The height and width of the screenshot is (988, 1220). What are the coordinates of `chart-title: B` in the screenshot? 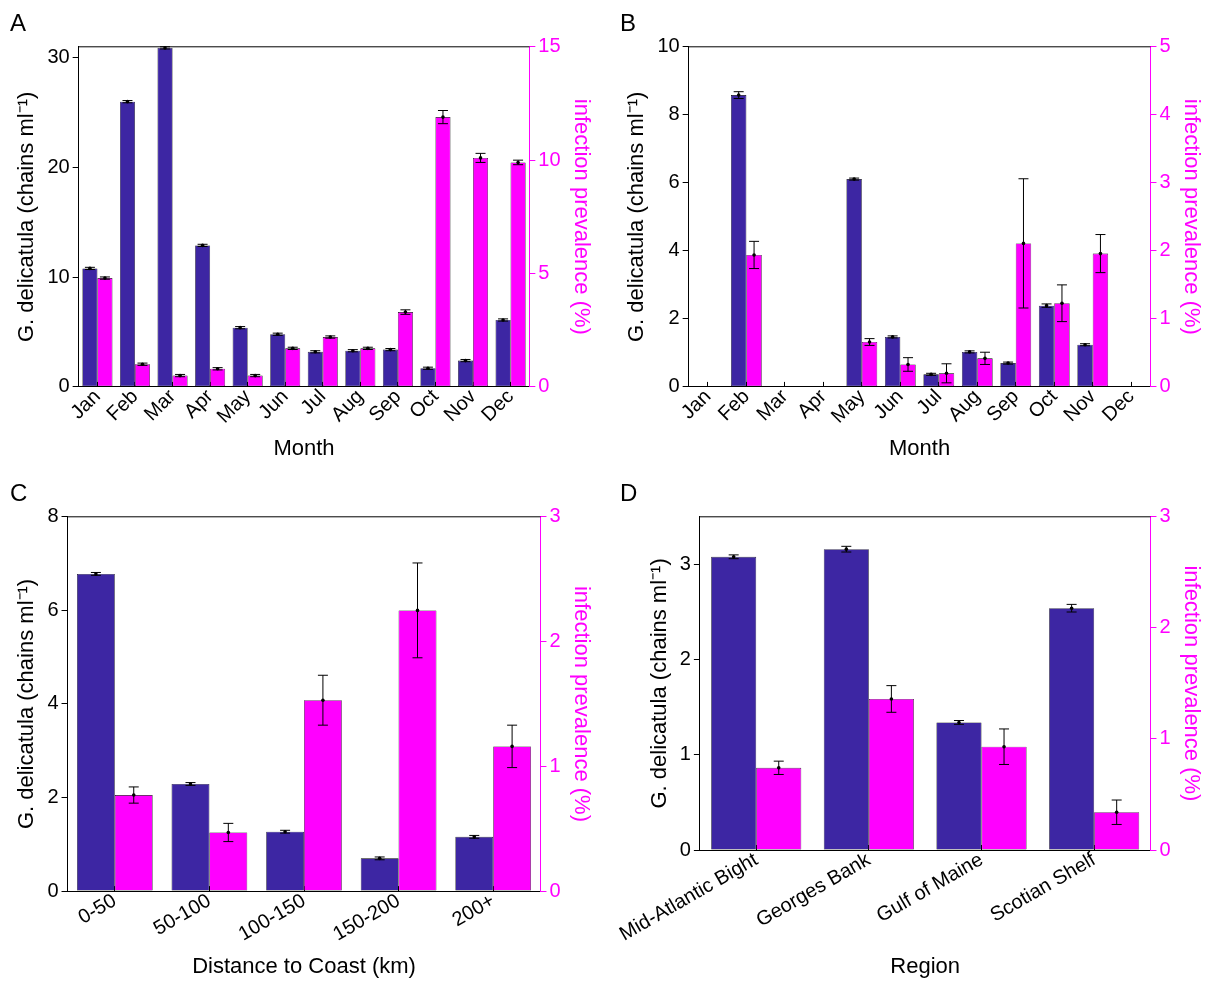 It's located at (628, 23).